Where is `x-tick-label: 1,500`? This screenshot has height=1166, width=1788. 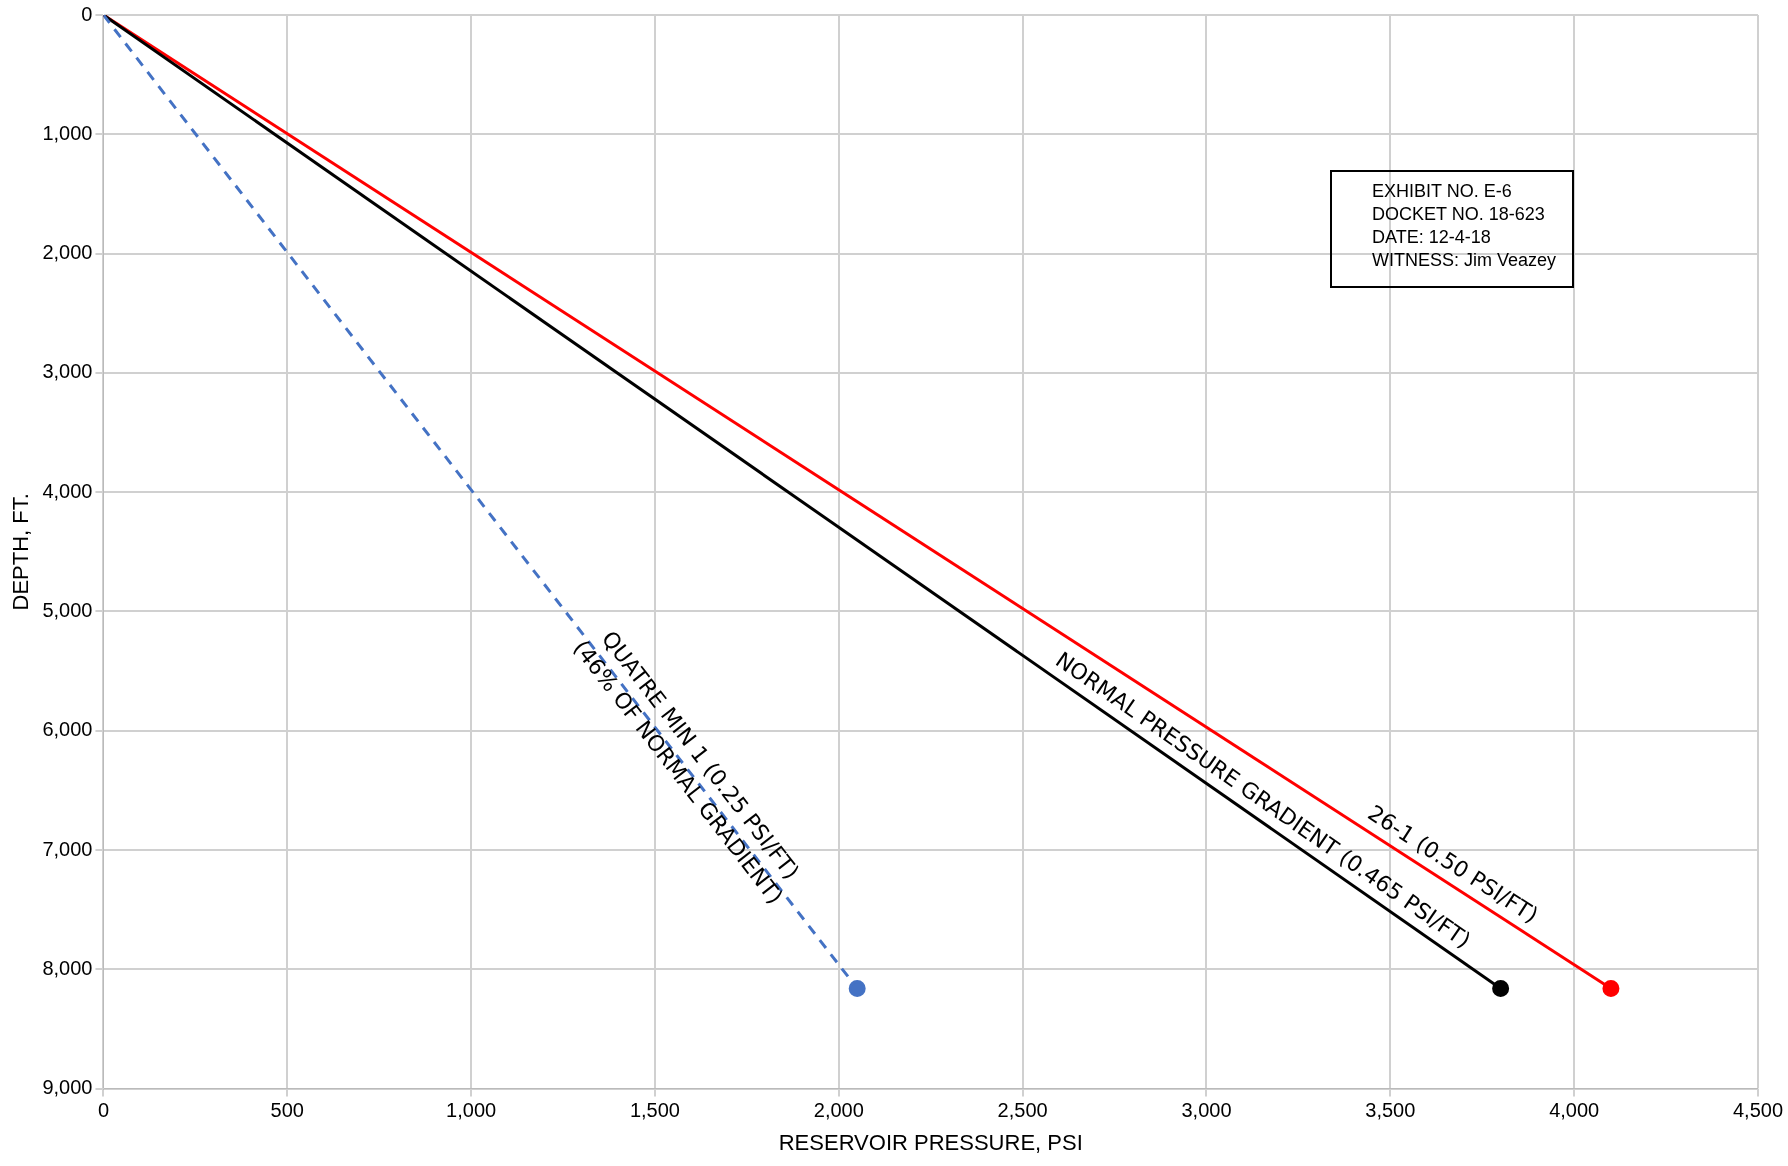
x-tick-label: 1,500 is located at coordinates (654, 1110).